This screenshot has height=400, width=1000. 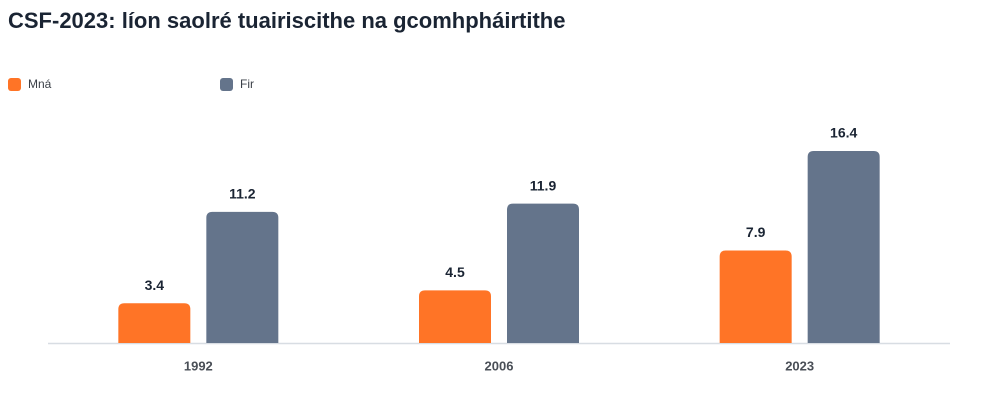 What do you see at coordinates (499, 365) in the screenshot?
I see `x-tick-label: 2006` at bounding box center [499, 365].